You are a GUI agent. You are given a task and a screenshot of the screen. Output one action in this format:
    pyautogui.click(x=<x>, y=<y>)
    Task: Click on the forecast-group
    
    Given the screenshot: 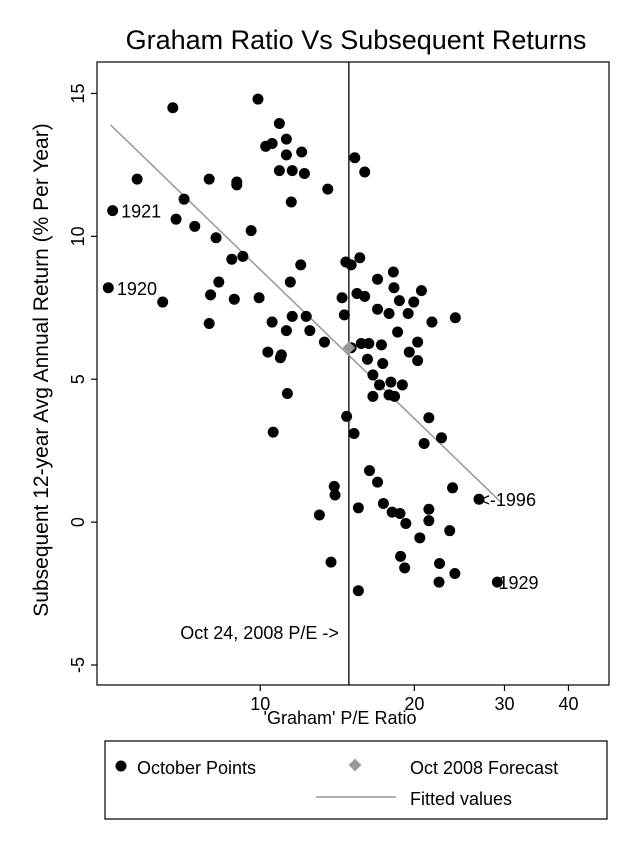 What is the action you would take?
    pyautogui.click(x=349, y=348)
    